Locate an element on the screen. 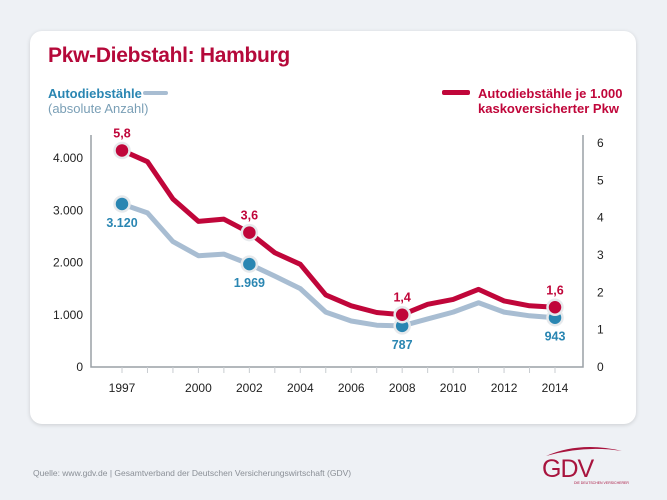  x-tick-label: 1997 is located at coordinates (122, 388).